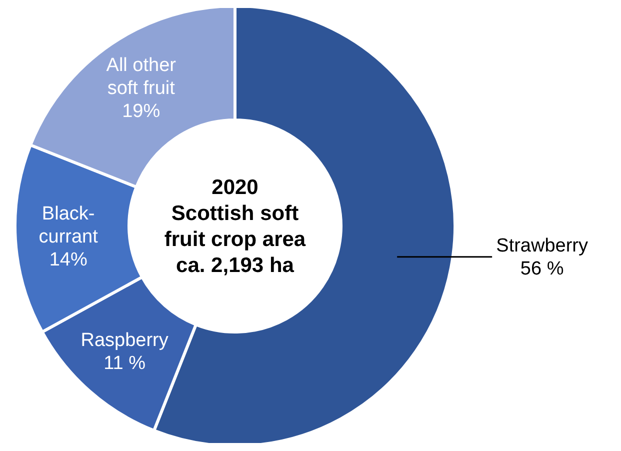  Describe the element at coordinates (68, 225) in the screenshot. I see `slice-label: Black-currant` at that location.